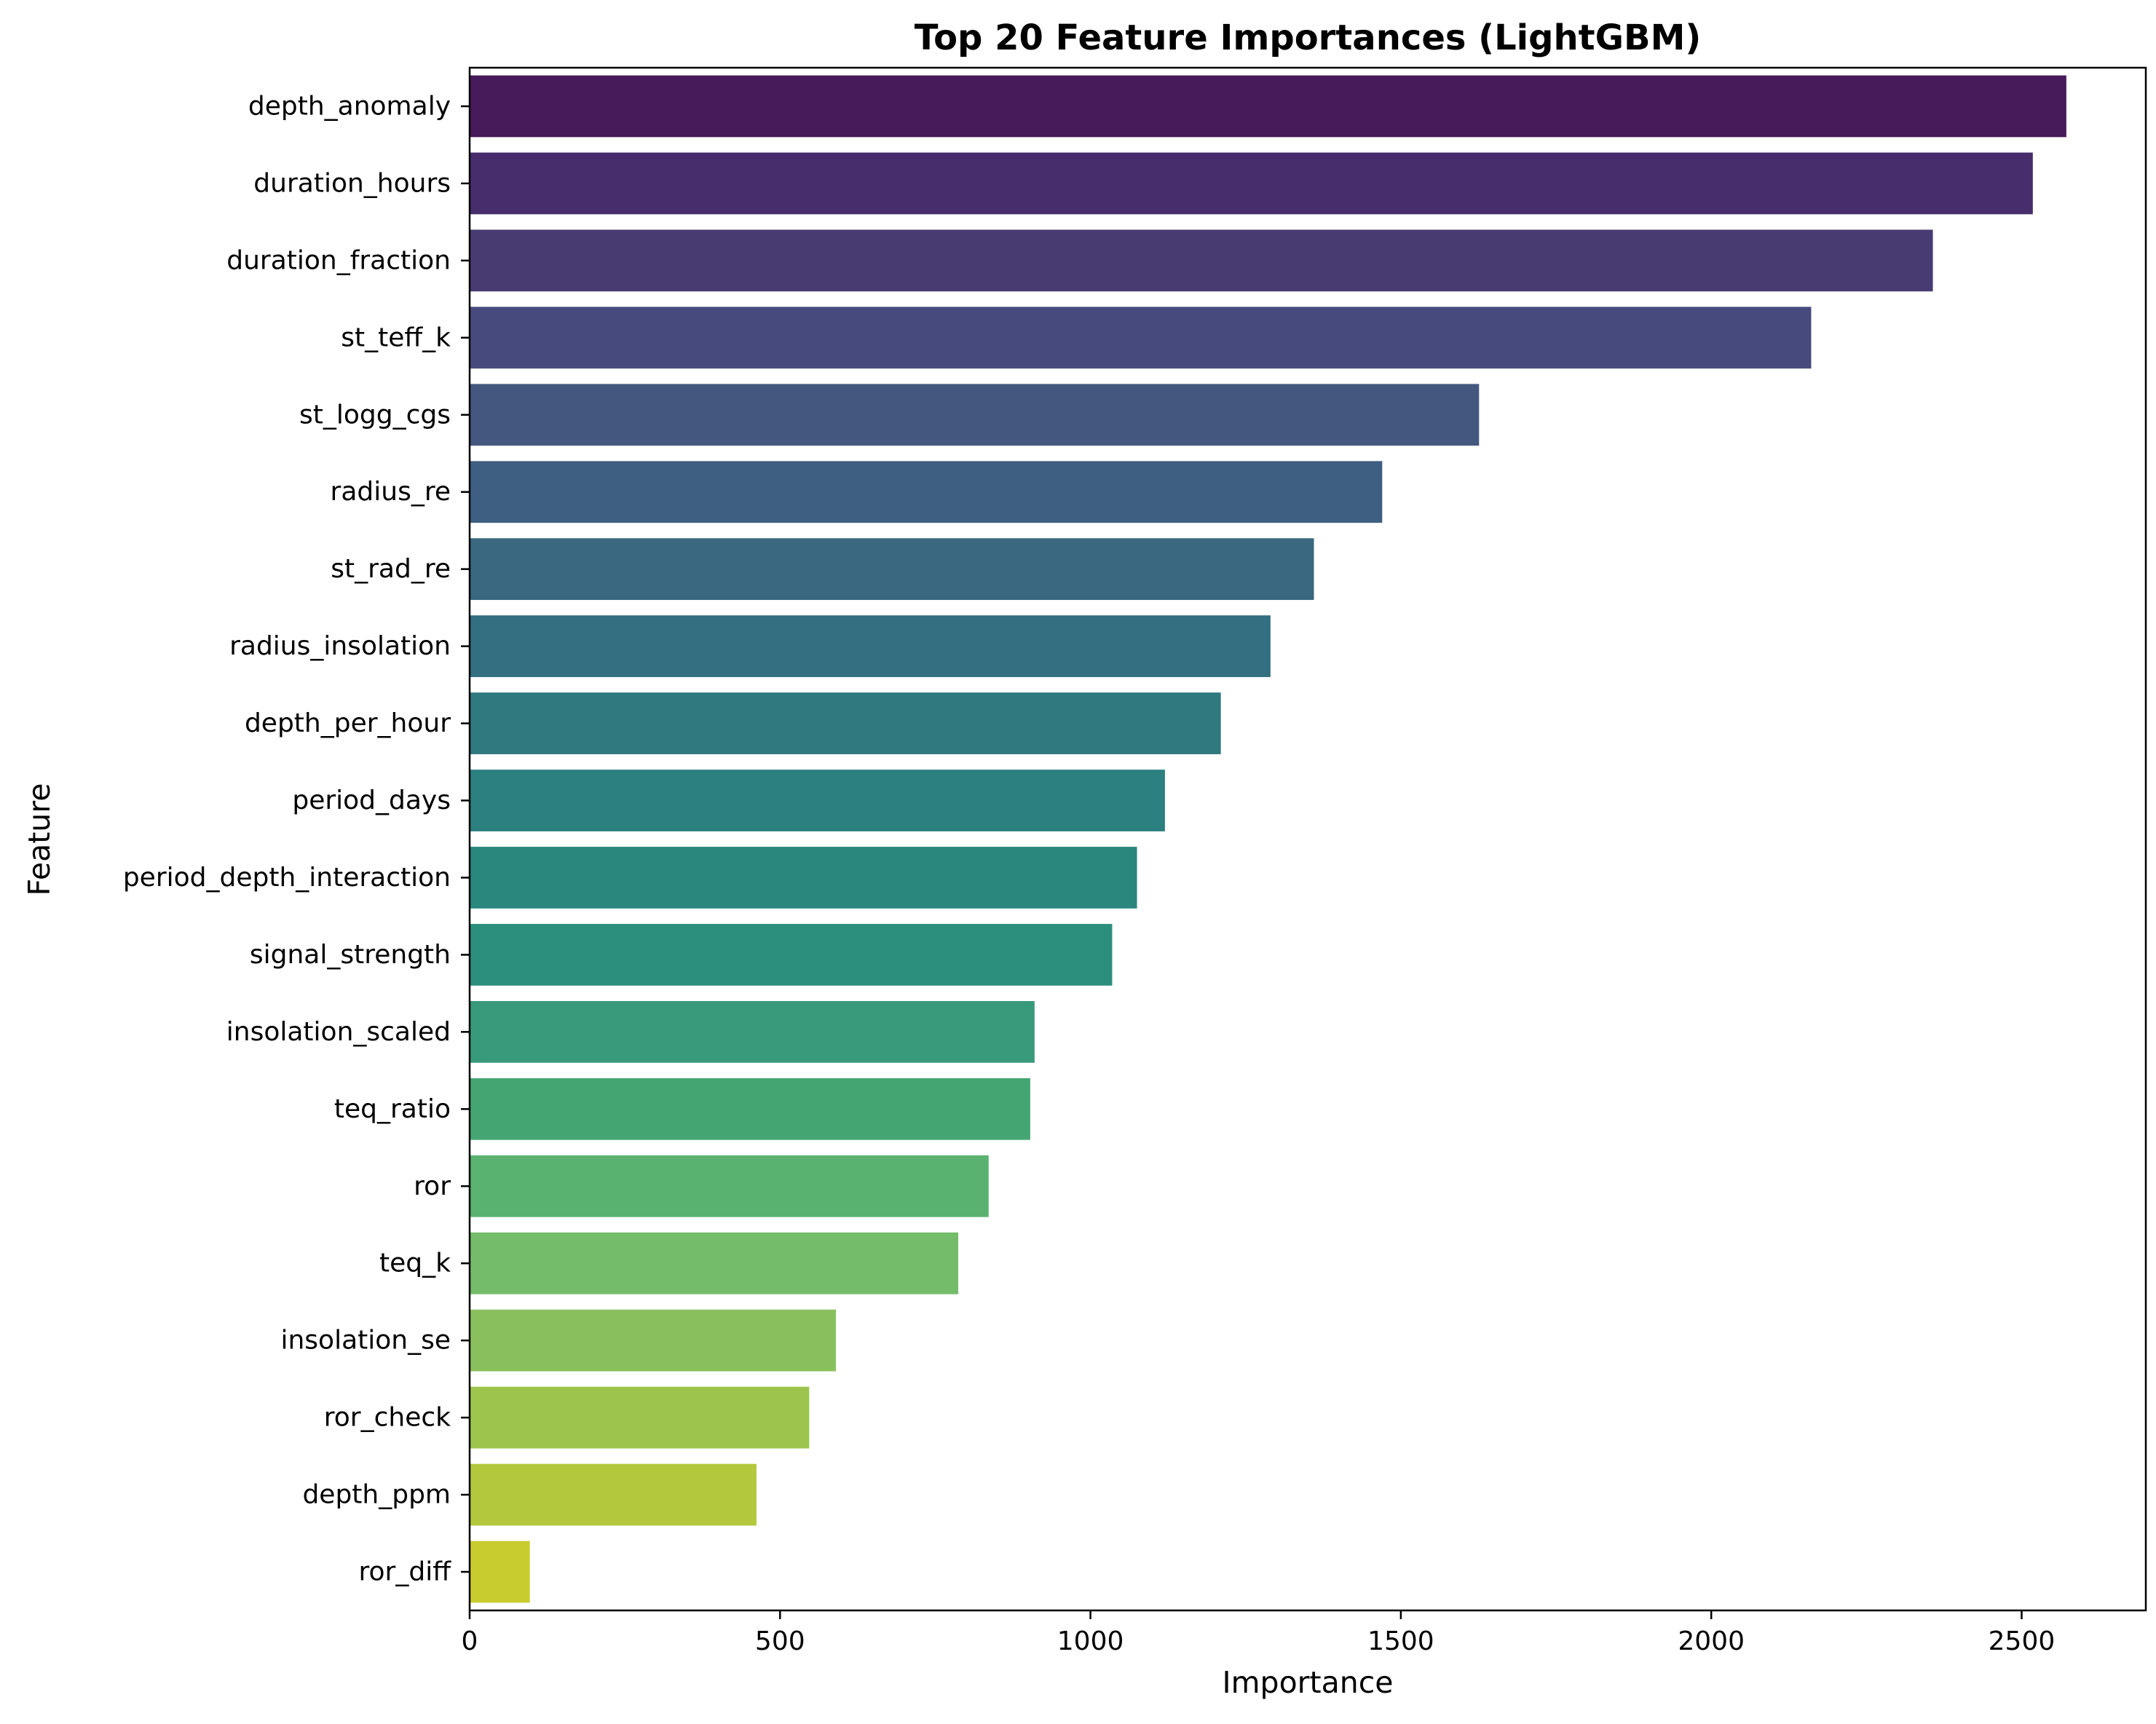 This screenshot has width=2156, height=1724. I want to click on bar-ror_diff, so click(500, 1572).